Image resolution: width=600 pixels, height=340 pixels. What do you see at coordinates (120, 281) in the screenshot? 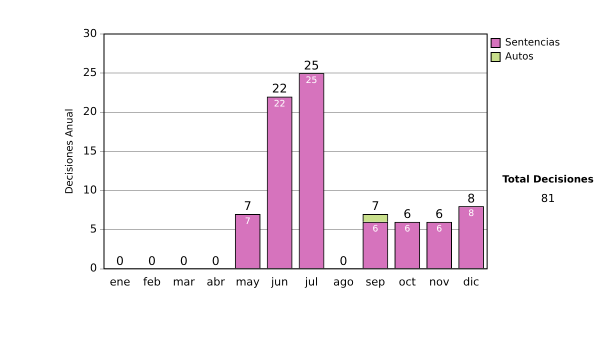
I see `x-tick-label: ene` at bounding box center [120, 281].